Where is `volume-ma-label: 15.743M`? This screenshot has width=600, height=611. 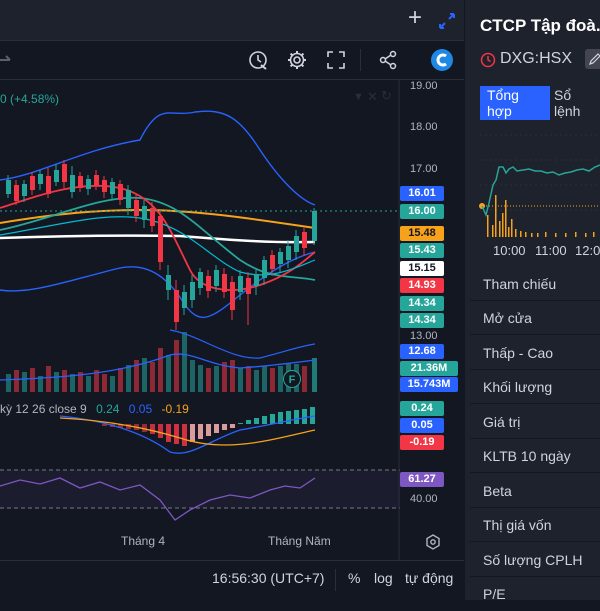 volume-ma-label: 15.743M is located at coordinates (429, 384).